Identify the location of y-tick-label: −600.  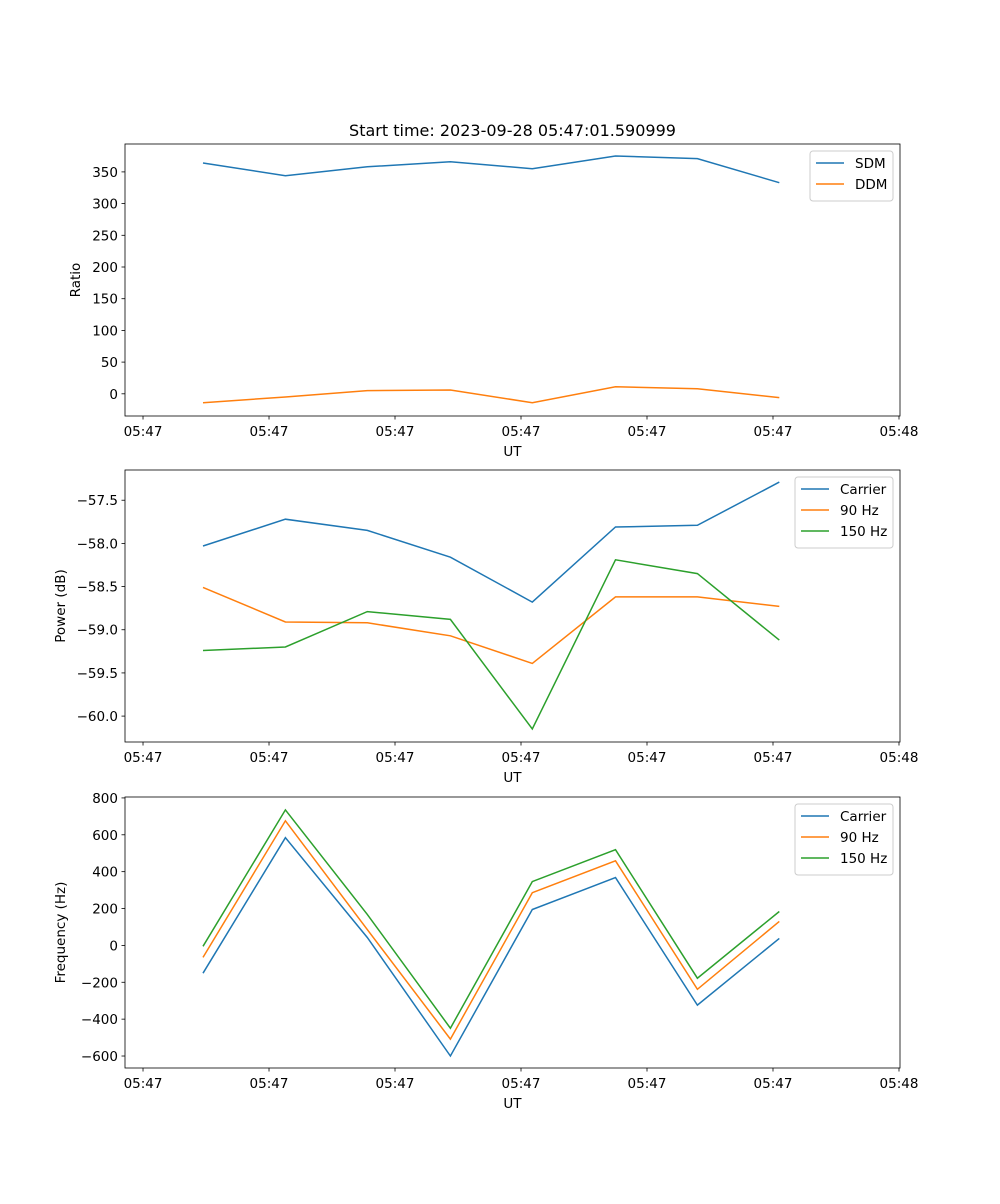
(99, 1057).